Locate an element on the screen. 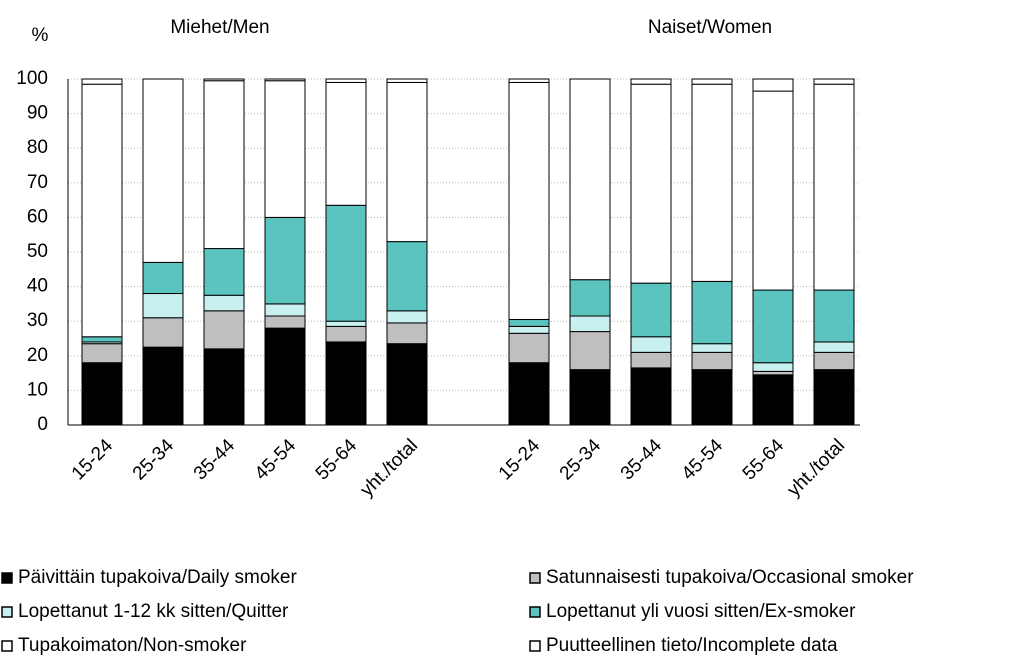 The width and height of the screenshot is (1011, 667). y-tick-label: 80 is located at coordinates (37, 147).